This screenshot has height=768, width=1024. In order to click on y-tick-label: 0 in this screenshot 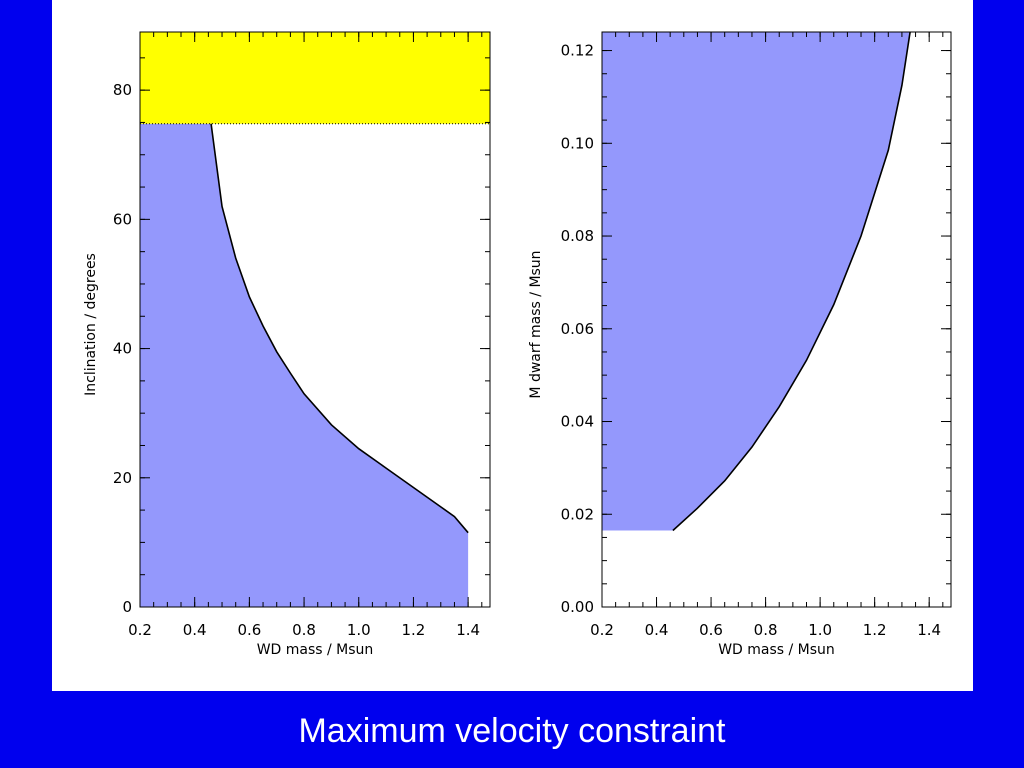, I will do `click(127, 607)`.